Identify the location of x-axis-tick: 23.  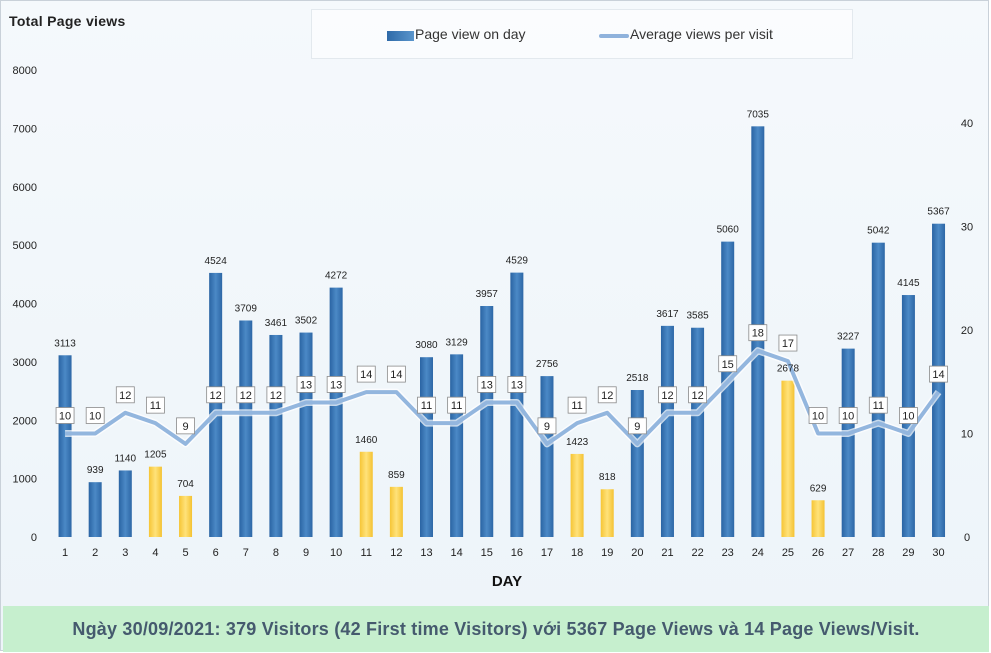
(728, 553).